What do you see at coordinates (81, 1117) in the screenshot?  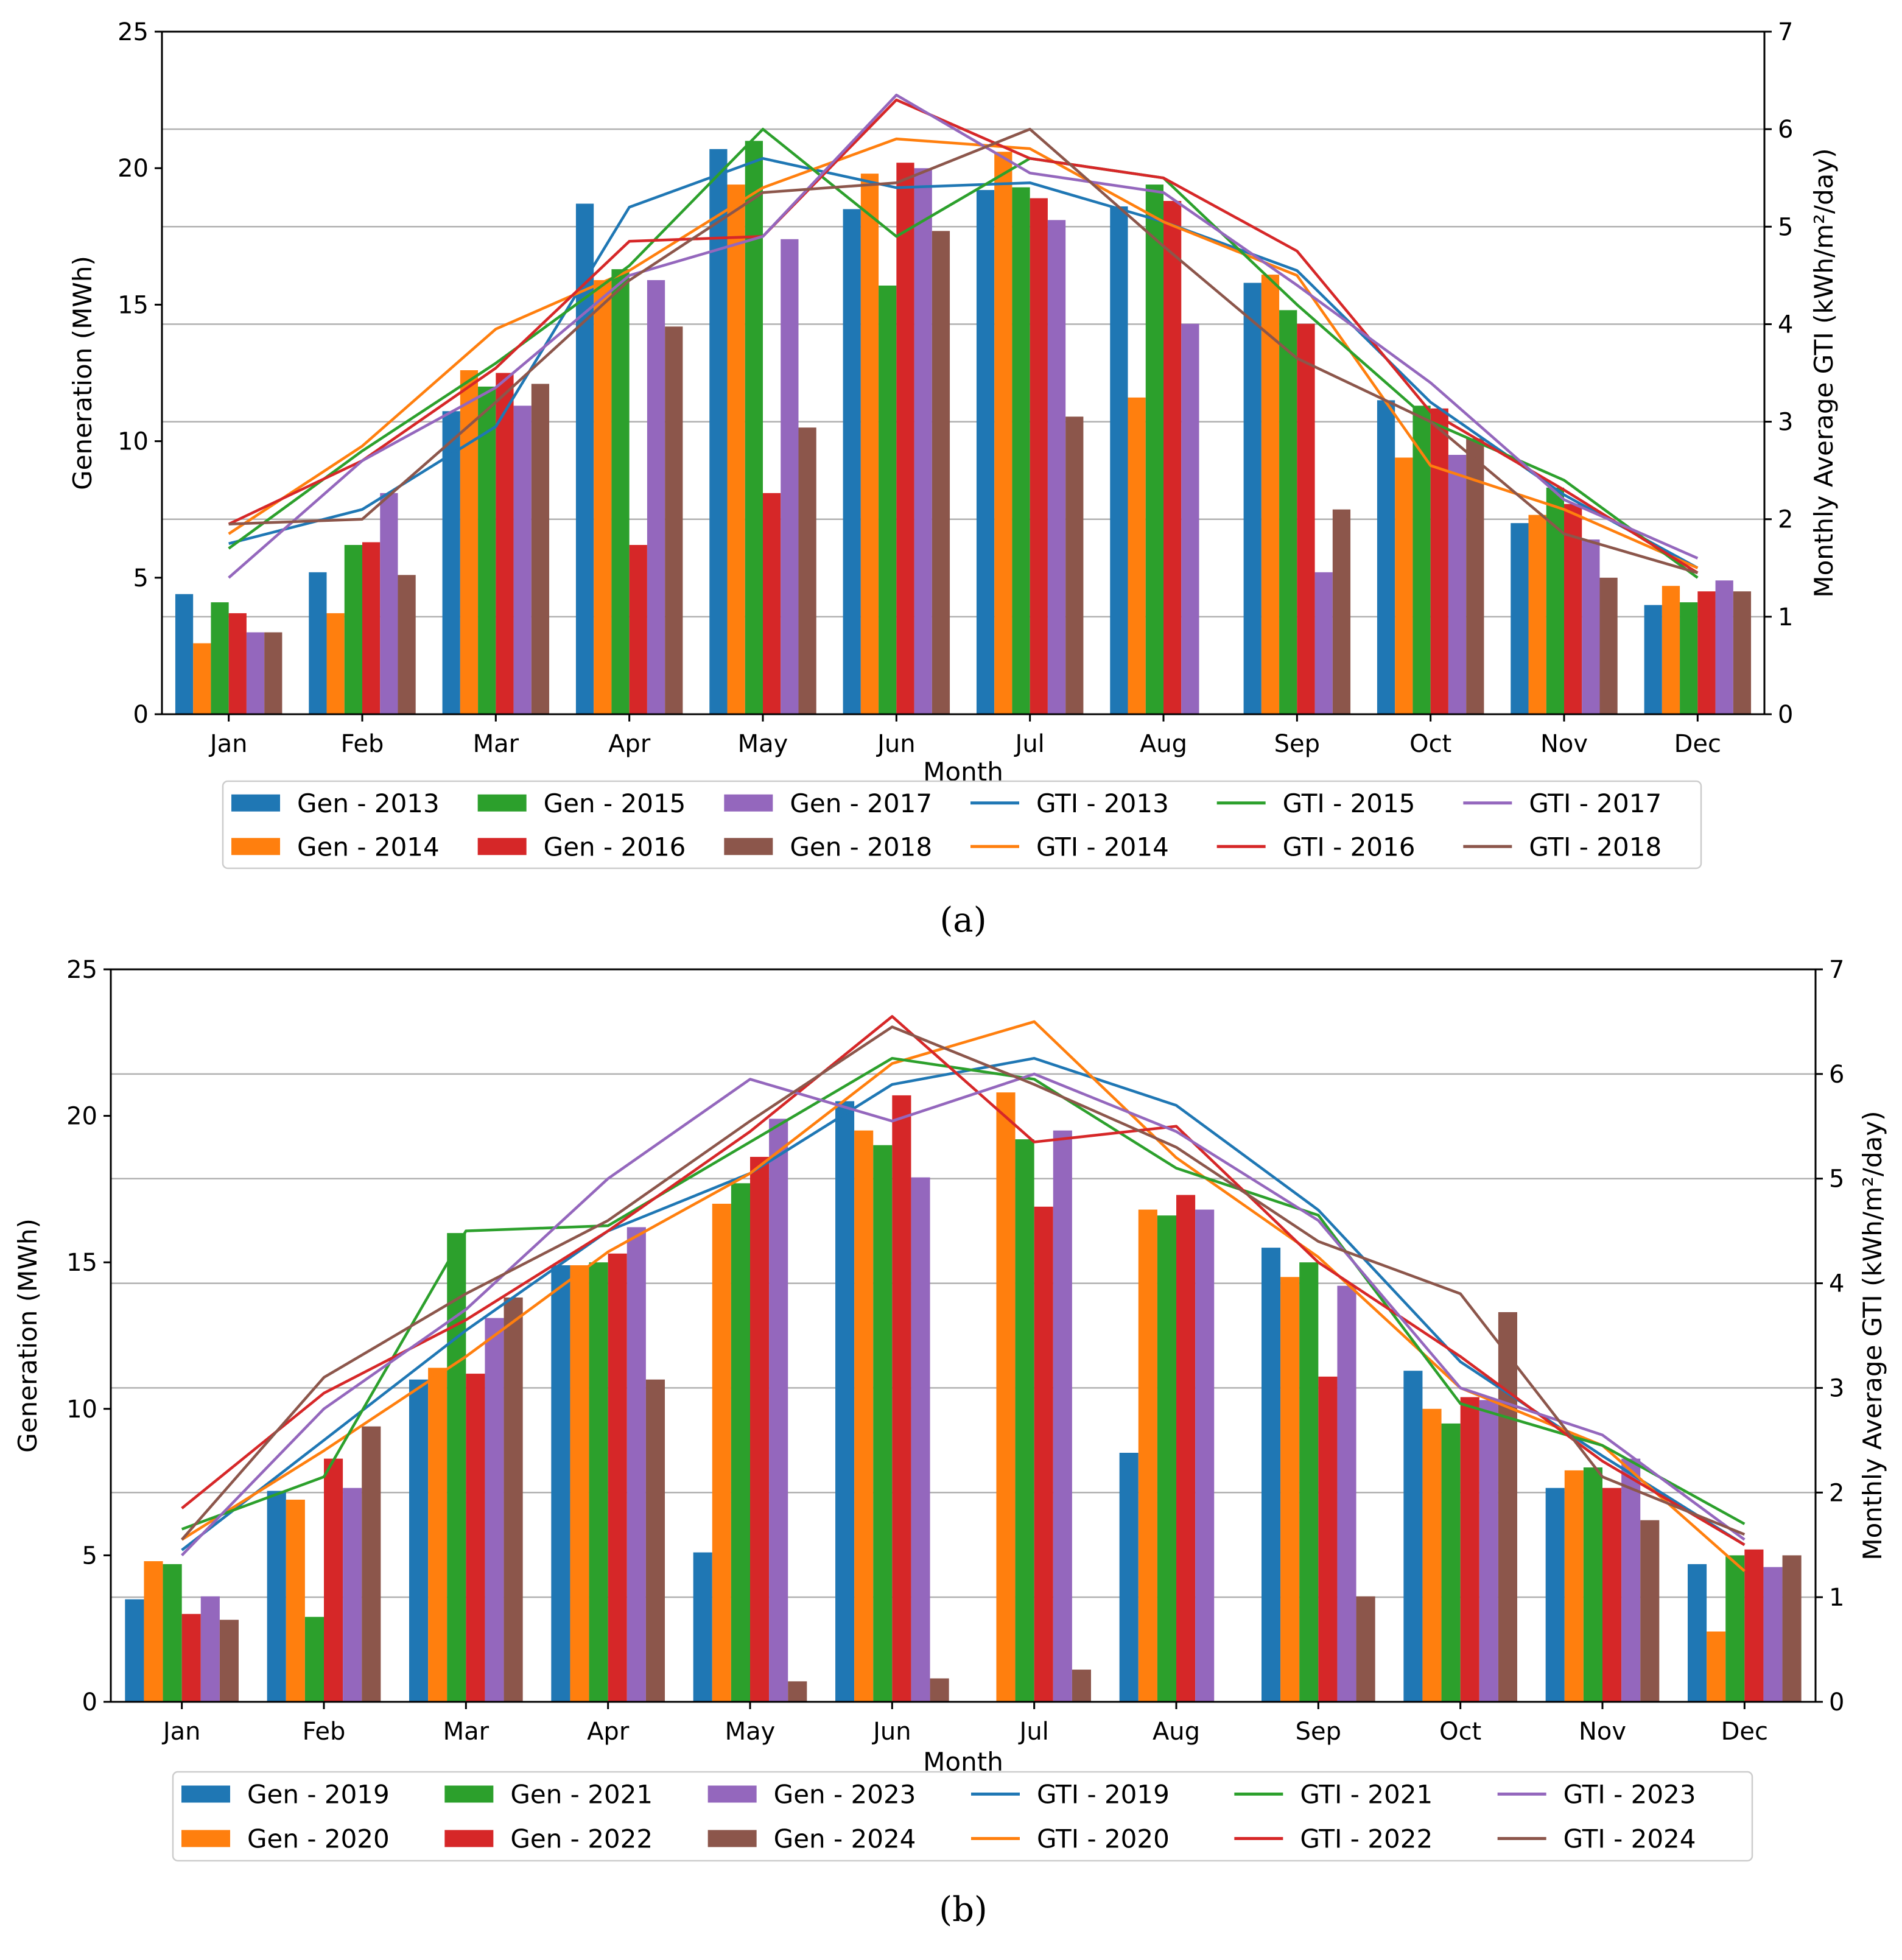 I see `y-tick-label: 20` at bounding box center [81, 1117].